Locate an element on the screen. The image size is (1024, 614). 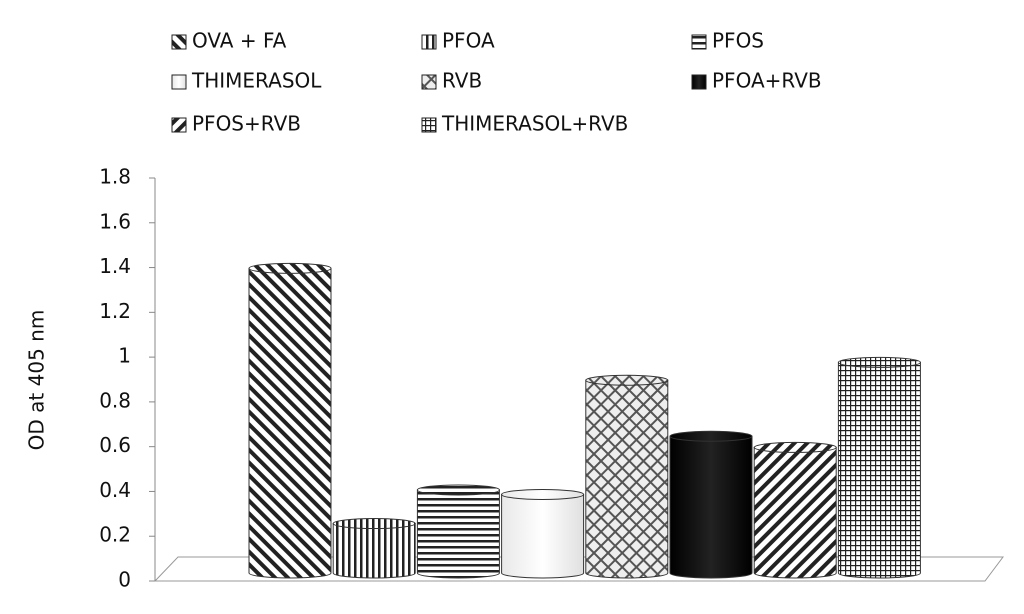
y-tick-label: 1.4 is located at coordinates (115, 266).